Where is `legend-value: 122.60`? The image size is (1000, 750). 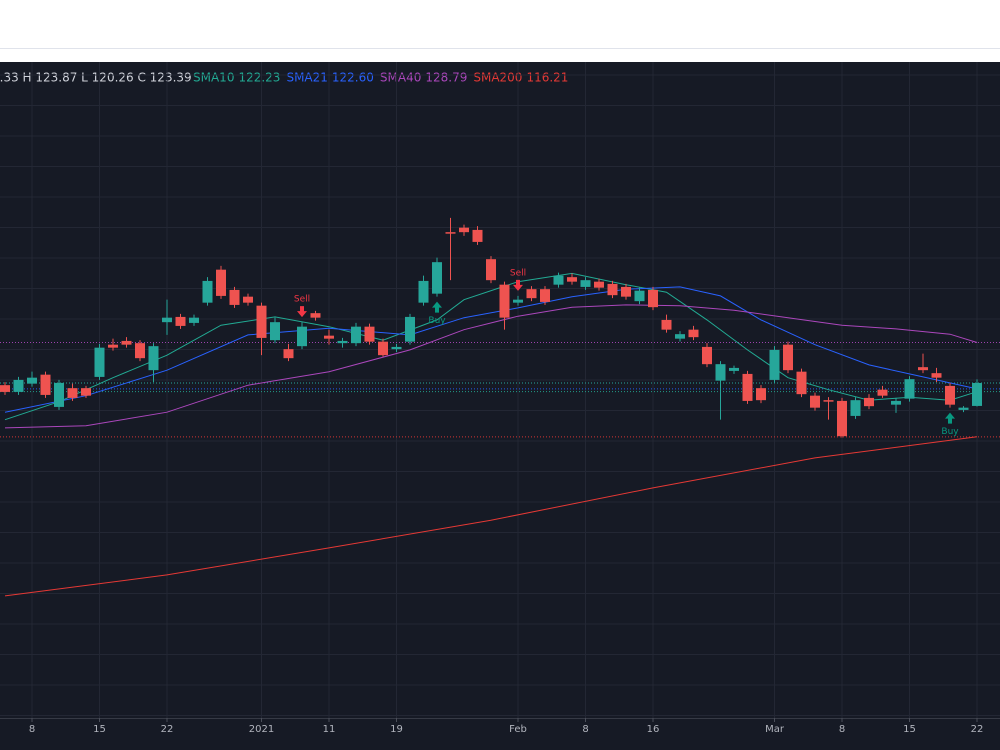 legend-value: 122.60 is located at coordinates (353, 78).